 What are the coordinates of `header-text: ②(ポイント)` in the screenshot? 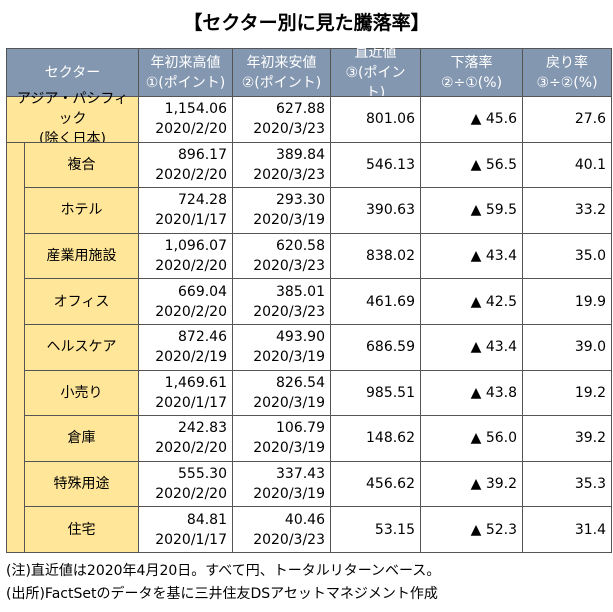 It's located at (281, 82).